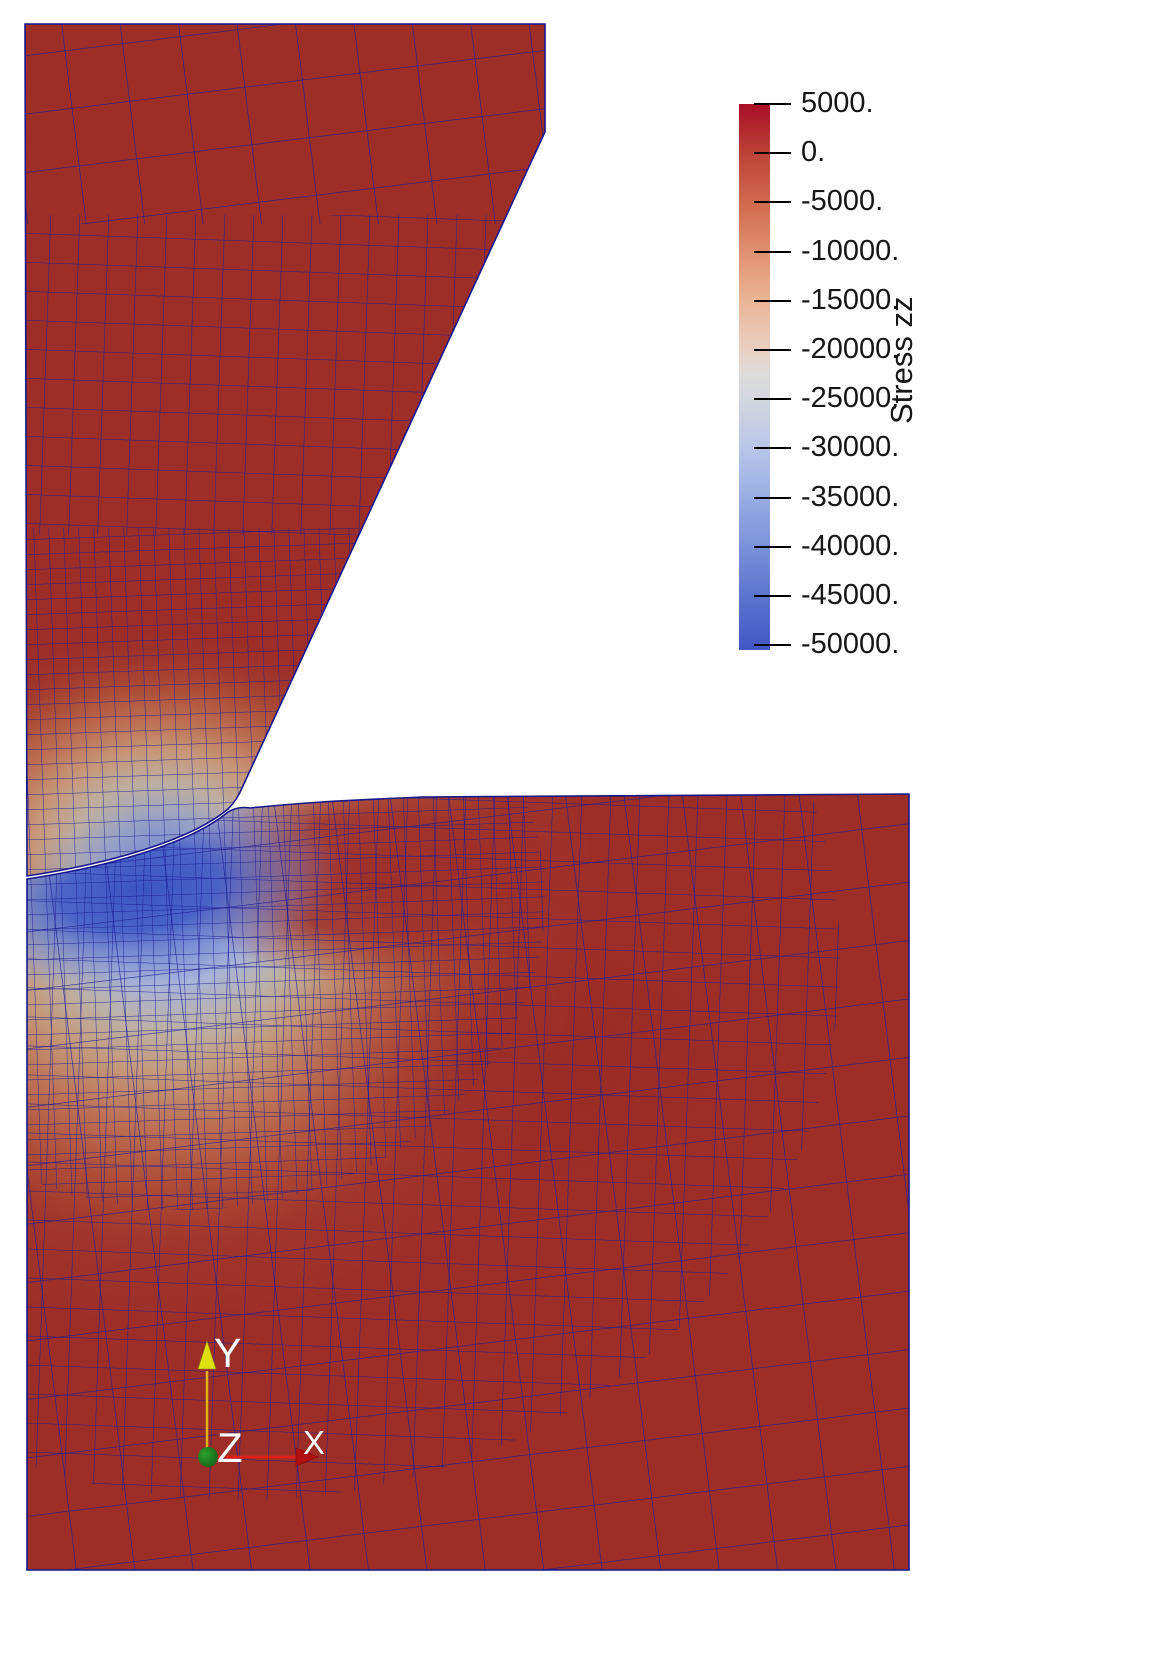 The width and height of the screenshot is (1154, 1666). I want to click on x-axis-label: X, so click(314, 1442).